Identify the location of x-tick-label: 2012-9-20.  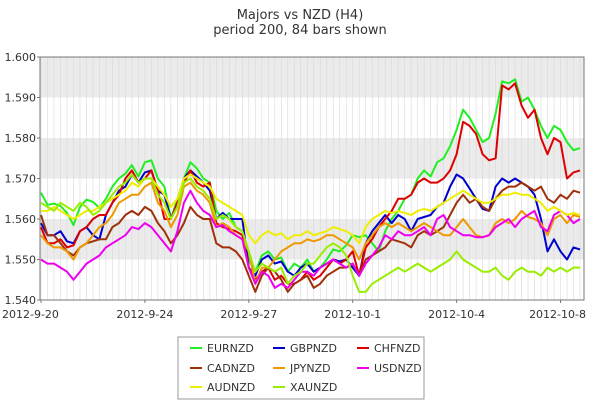
(30, 314).